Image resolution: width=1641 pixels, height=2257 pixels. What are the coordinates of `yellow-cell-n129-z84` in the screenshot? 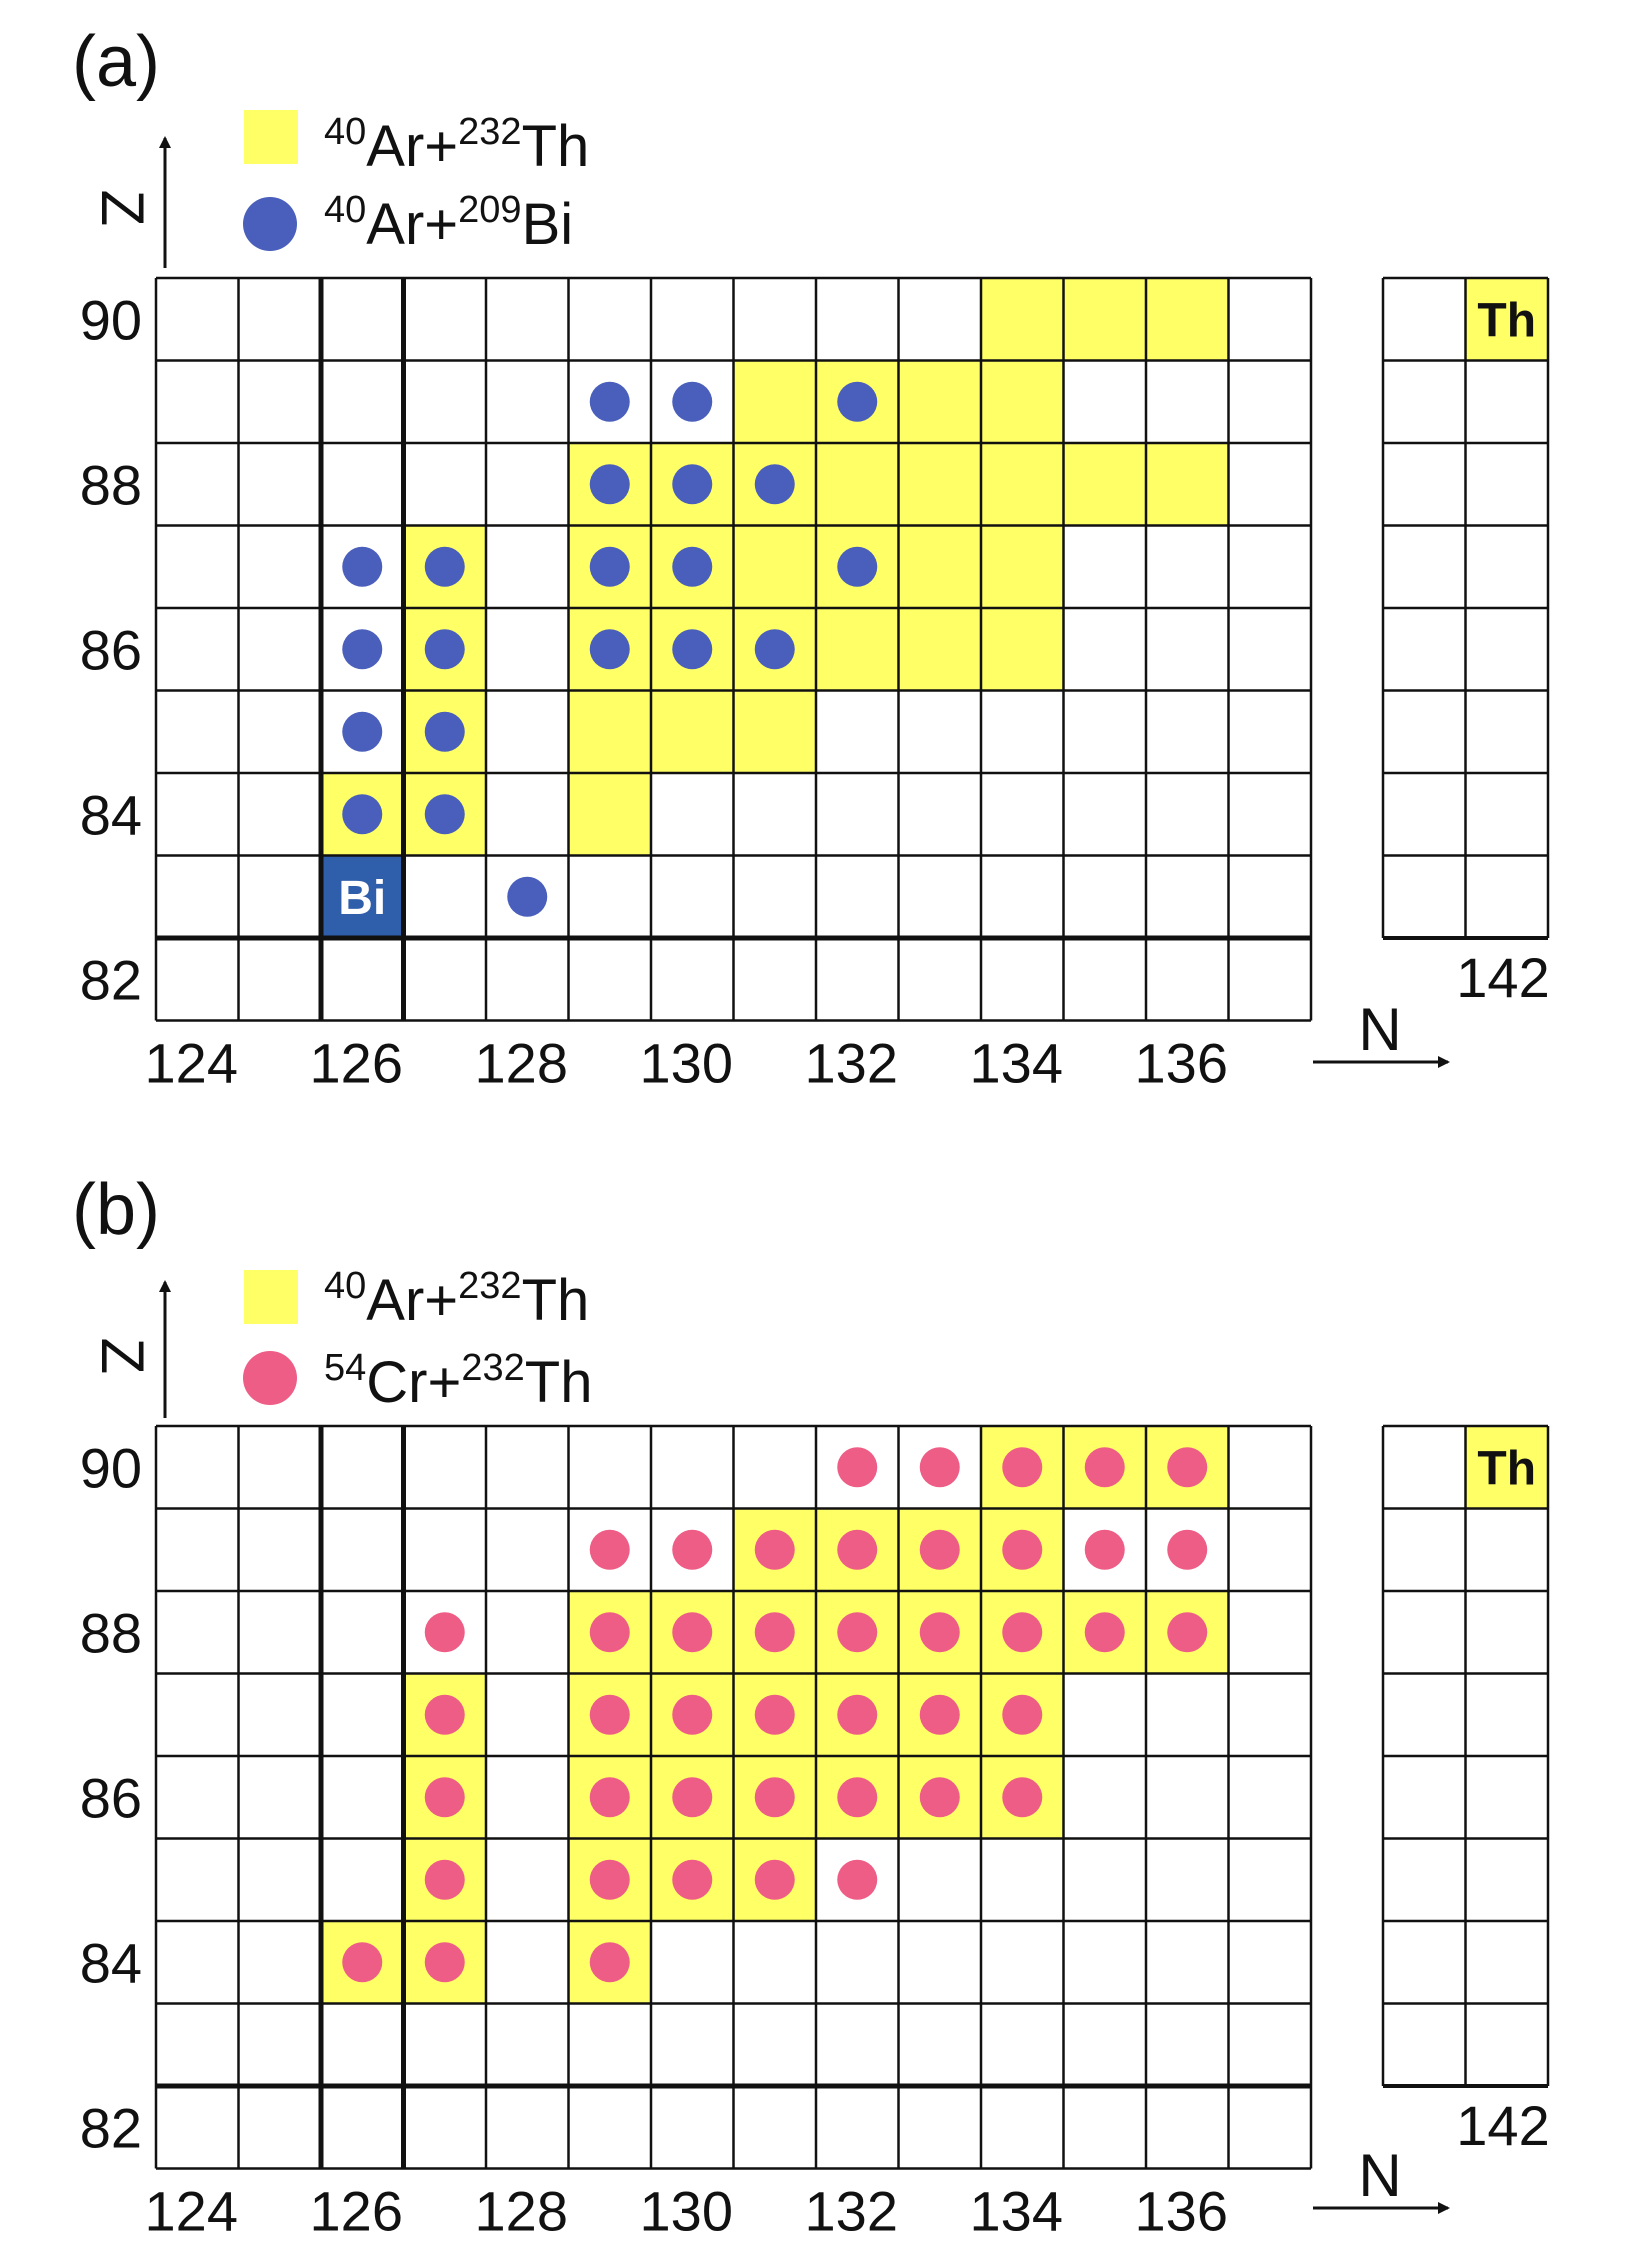 It's located at (609, 814).